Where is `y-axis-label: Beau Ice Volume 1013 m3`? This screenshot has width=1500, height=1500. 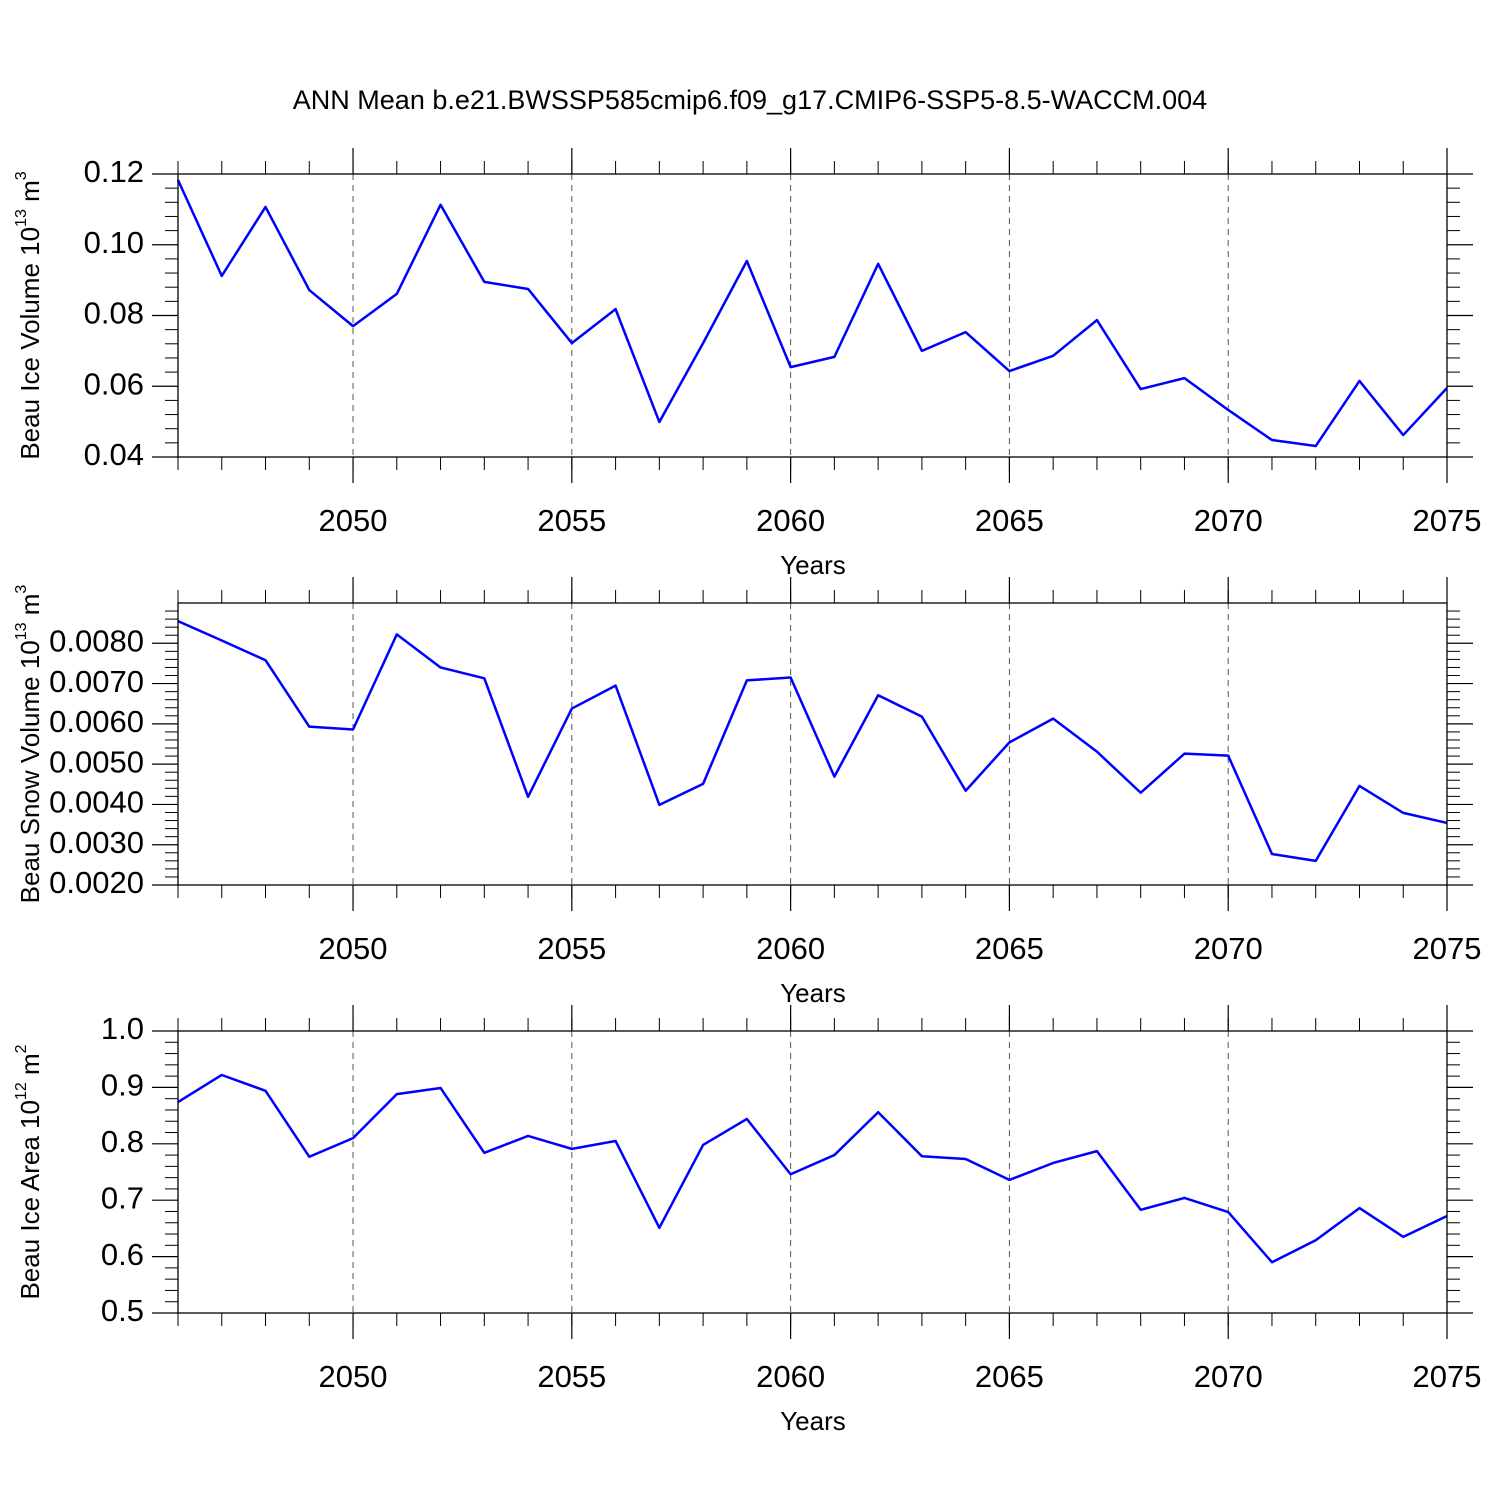
y-axis-label: Beau Ice Volume 1013 m3 is located at coordinates (29, 315).